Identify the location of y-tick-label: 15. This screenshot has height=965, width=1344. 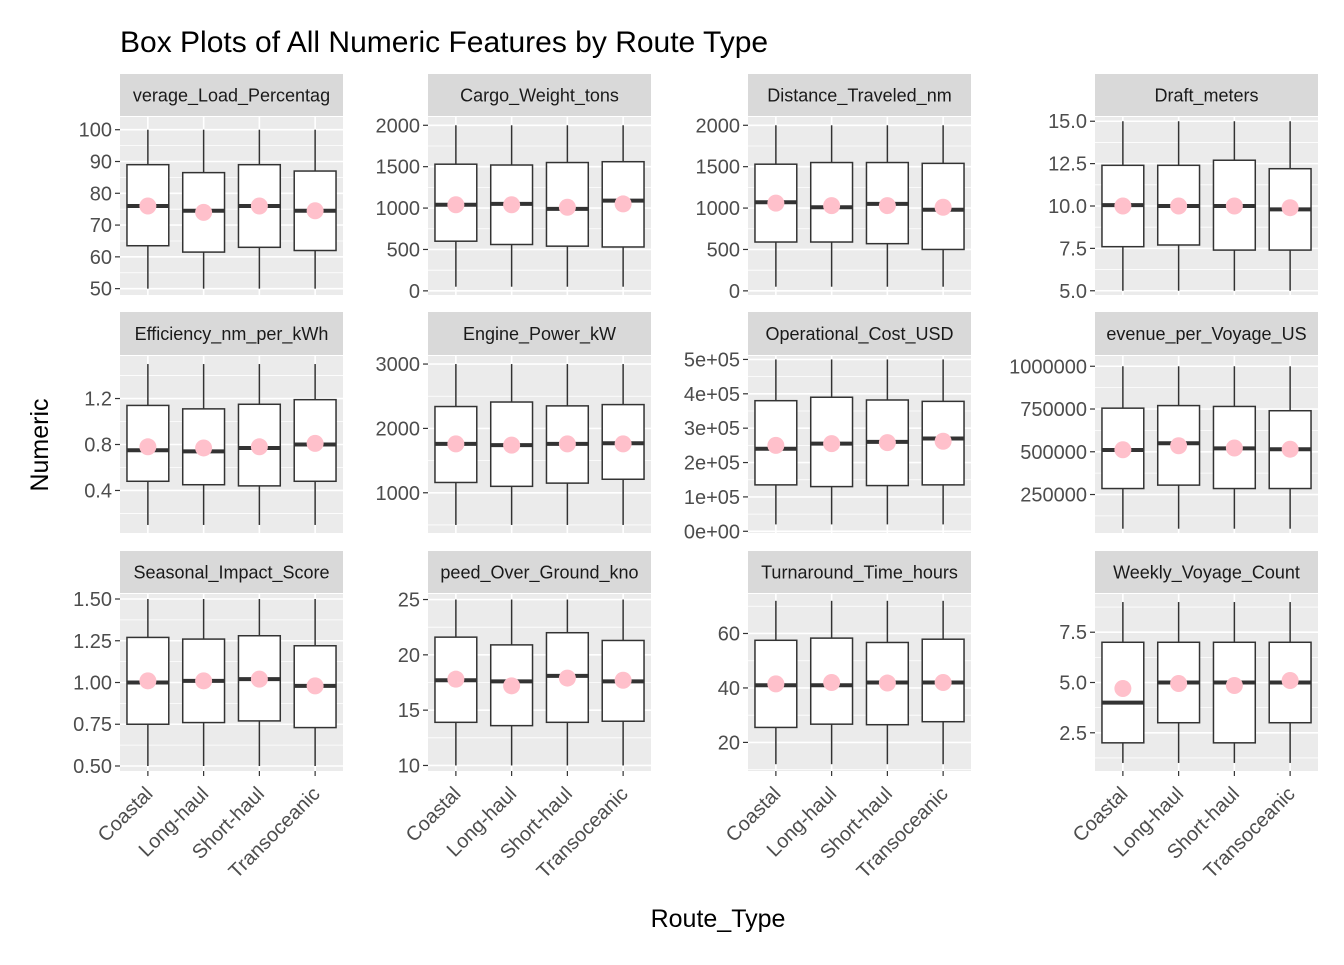
(409, 711).